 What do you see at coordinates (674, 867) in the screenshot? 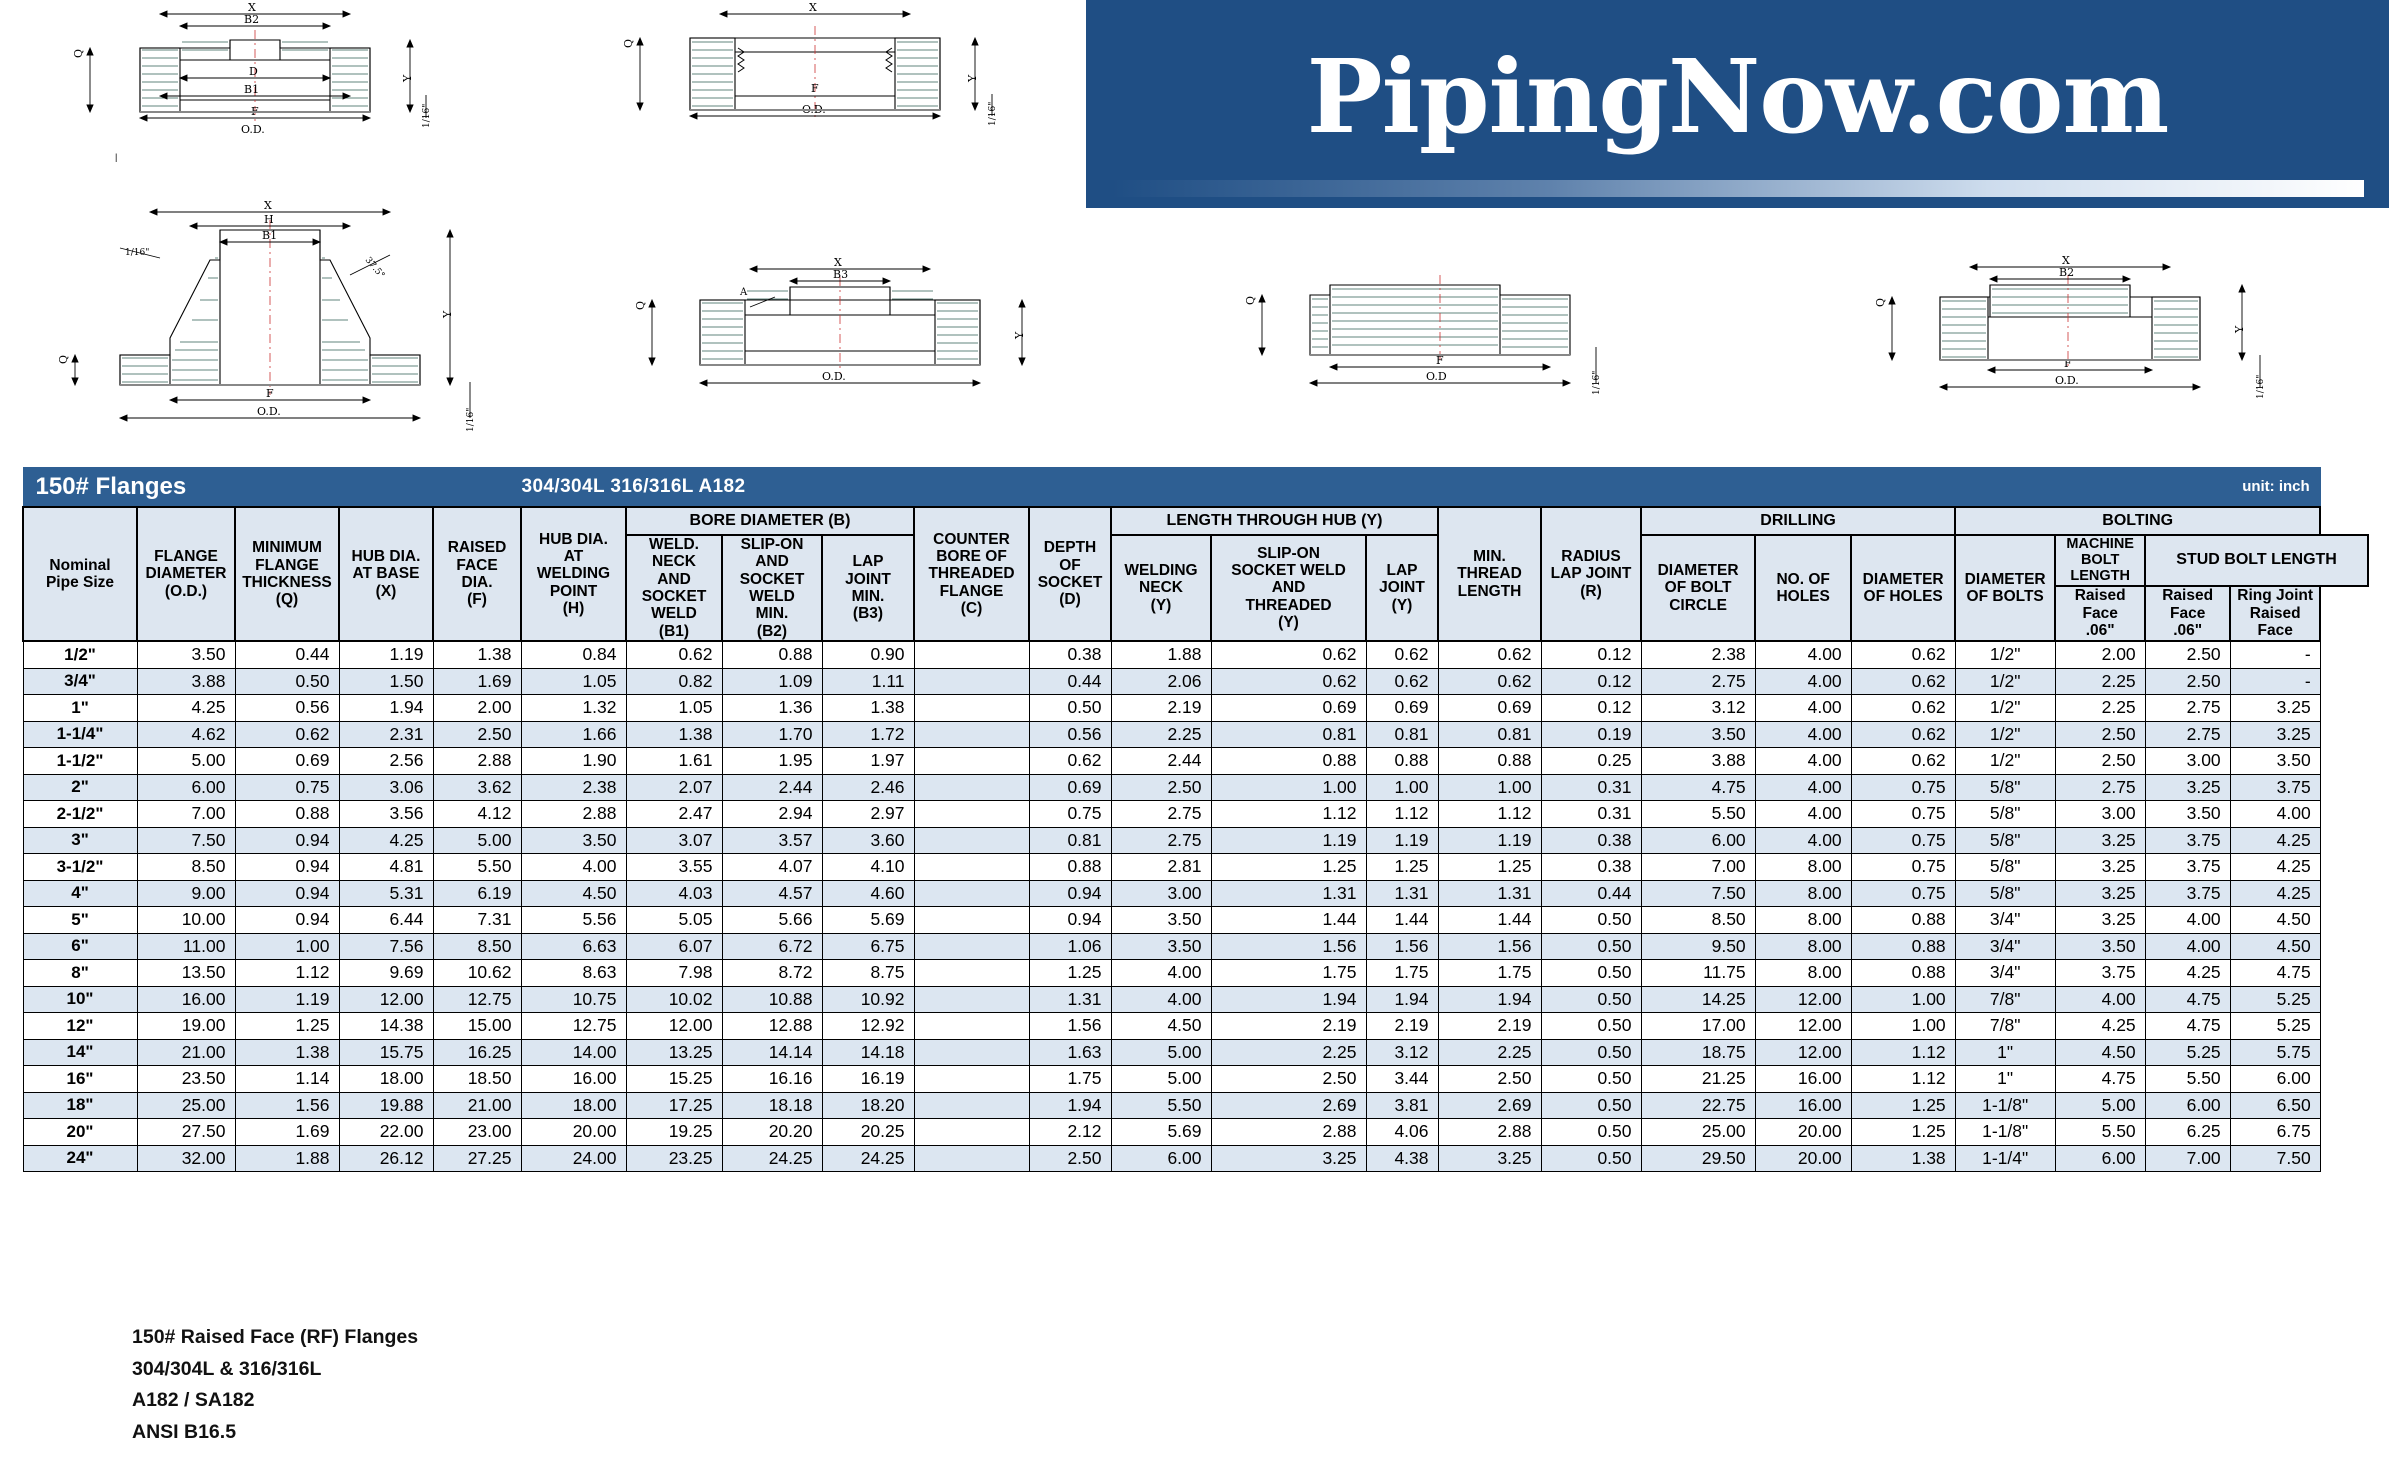
I see `table-cell: 3.55` at bounding box center [674, 867].